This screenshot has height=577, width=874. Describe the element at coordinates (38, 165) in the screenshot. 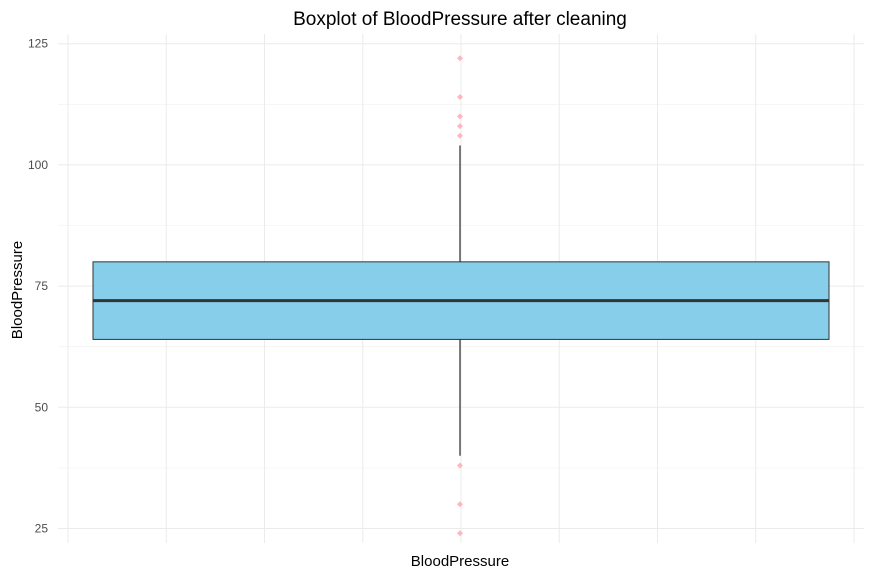

I see `y-tick-label: 100` at that location.